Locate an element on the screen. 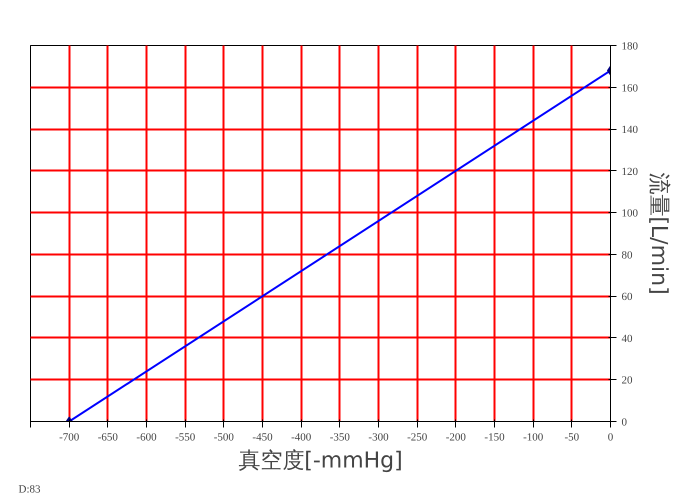  x-tick-label: -700 is located at coordinates (69, 438).